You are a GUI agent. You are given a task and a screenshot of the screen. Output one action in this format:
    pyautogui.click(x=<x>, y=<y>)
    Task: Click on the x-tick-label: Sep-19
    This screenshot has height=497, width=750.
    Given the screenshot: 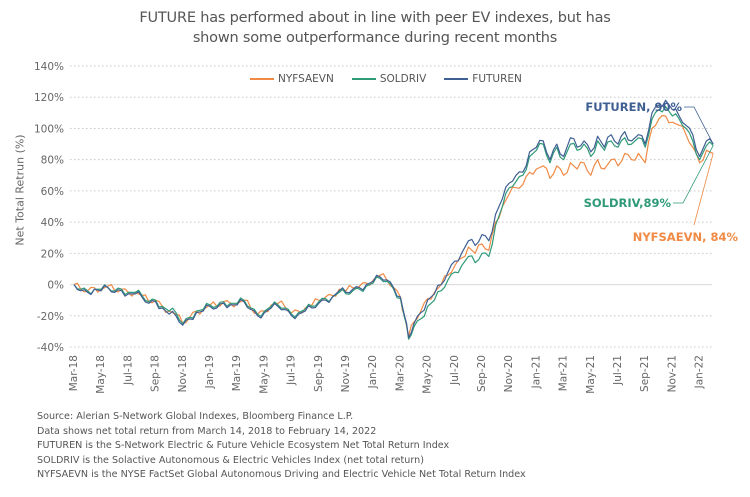 What is the action you would take?
    pyautogui.click(x=319, y=373)
    